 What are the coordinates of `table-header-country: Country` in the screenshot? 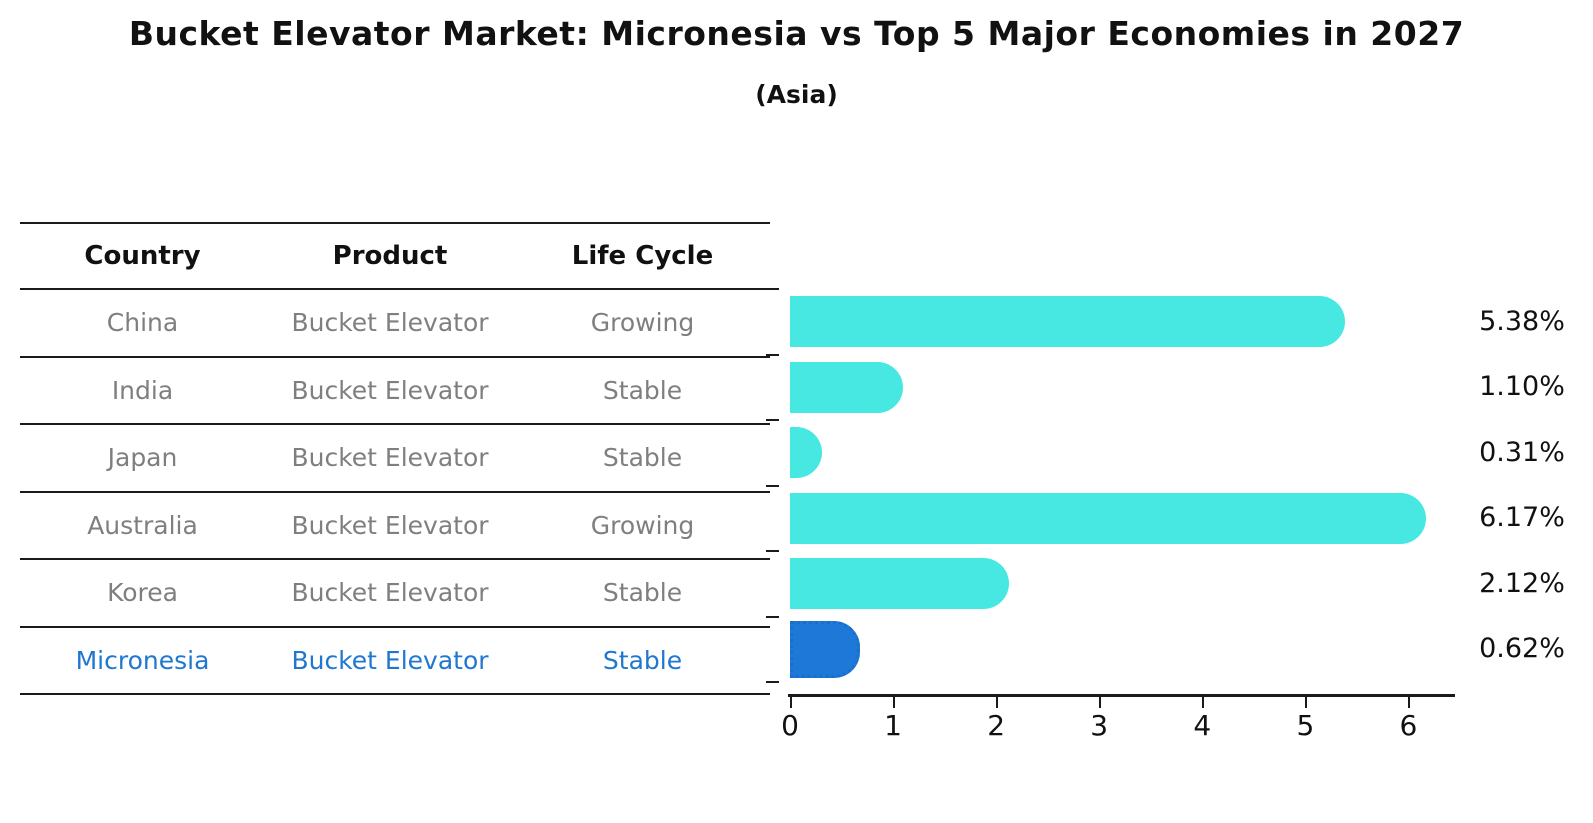 It's located at (142, 256).